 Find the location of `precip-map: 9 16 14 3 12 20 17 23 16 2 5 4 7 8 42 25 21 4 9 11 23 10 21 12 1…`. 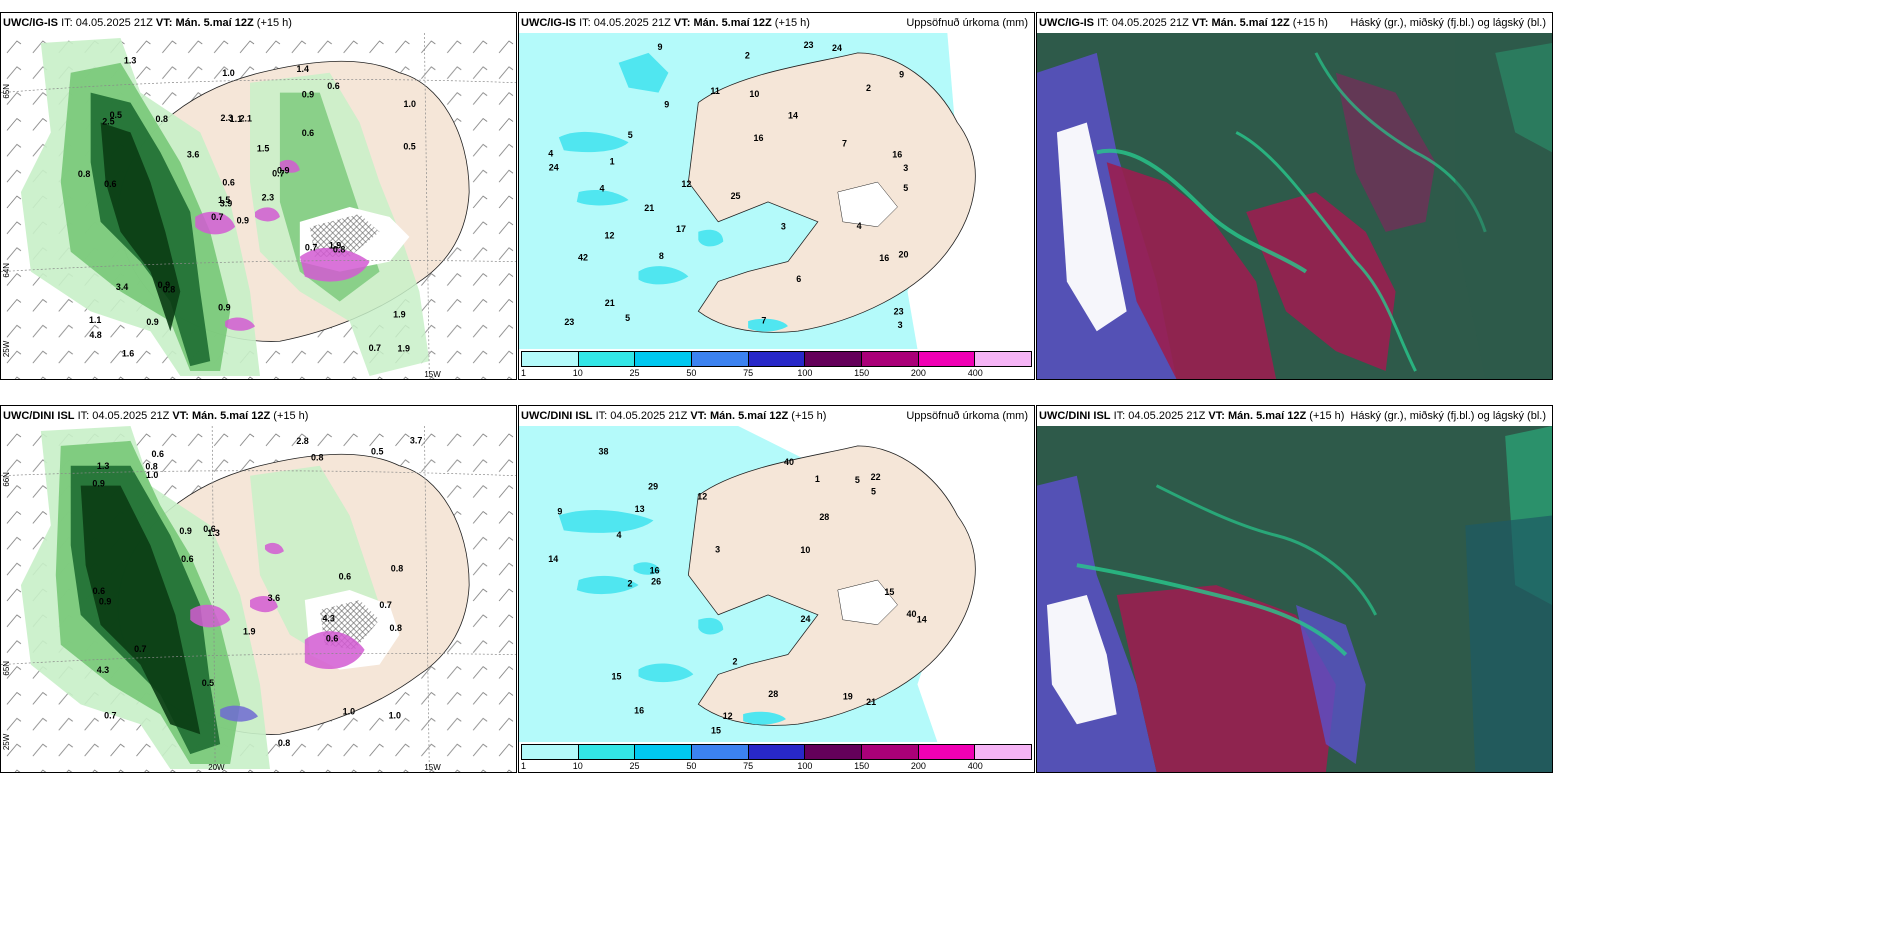

precip-map: 9 16 14 3 12 20 17 23 16 2 5 4 7 8 42 25 21 4 9 11 23 10 21 12 1… is located at coordinates (776, 191).